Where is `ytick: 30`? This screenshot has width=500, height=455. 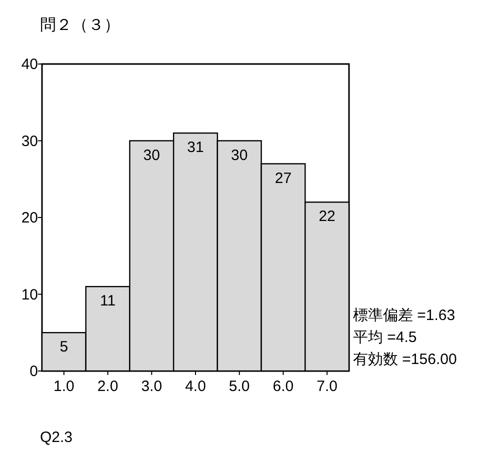 ytick: 30 is located at coordinates (29, 141).